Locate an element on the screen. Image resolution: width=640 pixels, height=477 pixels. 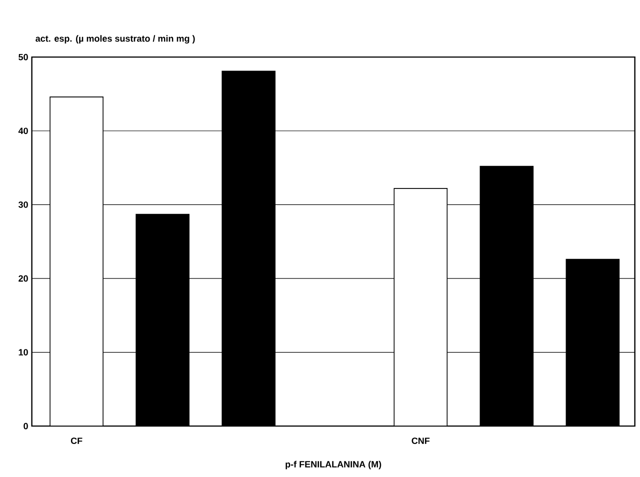
y-axis-title: act. esp. (µ moles sustrato / min mg ) is located at coordinates (115, 39).